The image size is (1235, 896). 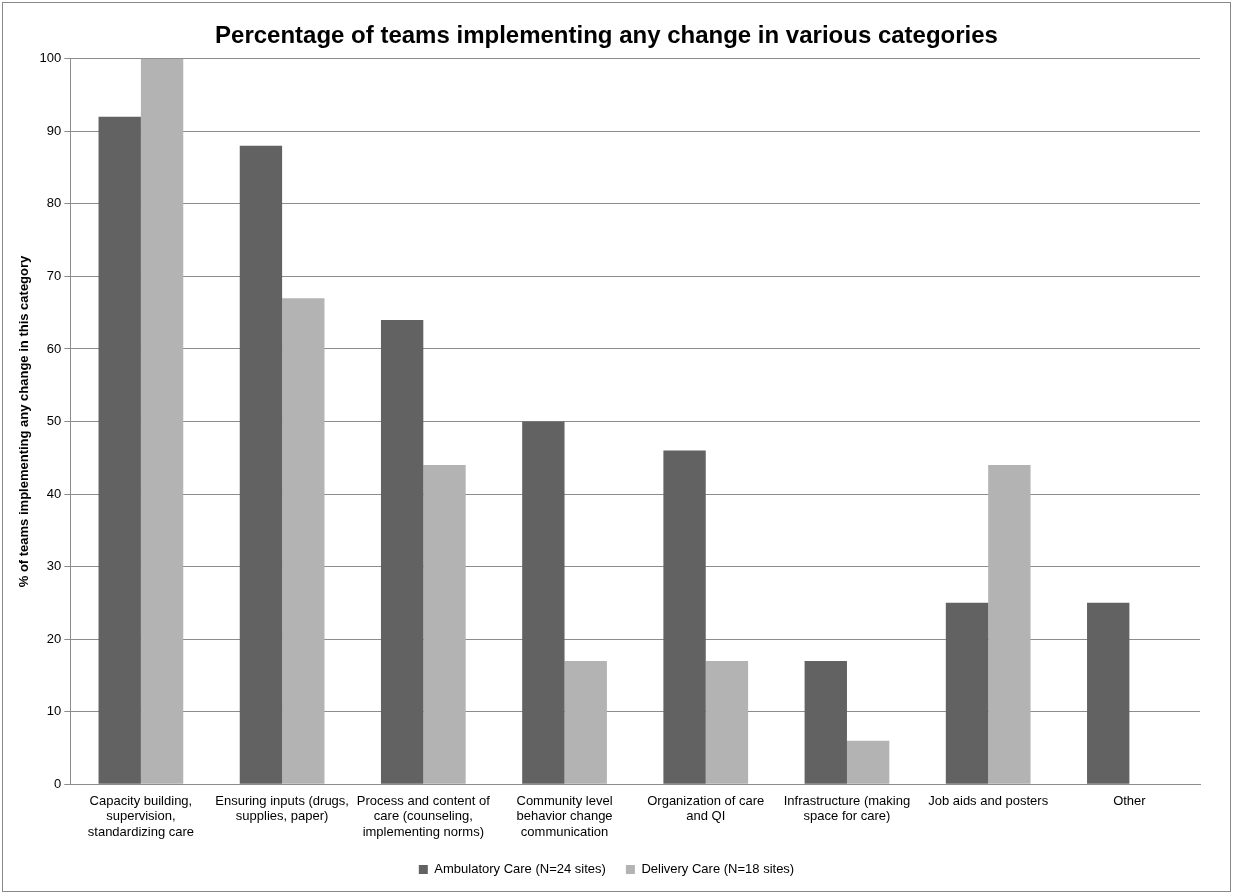 What do you see at coordinates (520, 869) in the screenshot?
I see `legend-label: Ambulatory Care (N=24 sites)` at bounding box center [520, 869].